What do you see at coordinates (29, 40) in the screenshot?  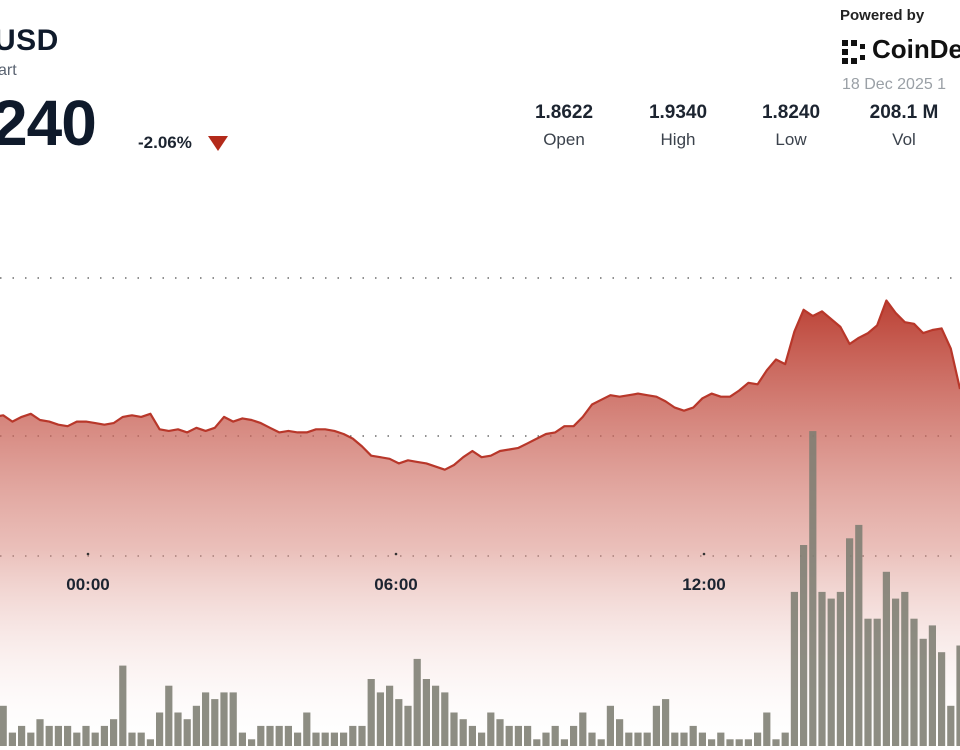 I see `pair-title: USD` at bounding box center [29, 40].